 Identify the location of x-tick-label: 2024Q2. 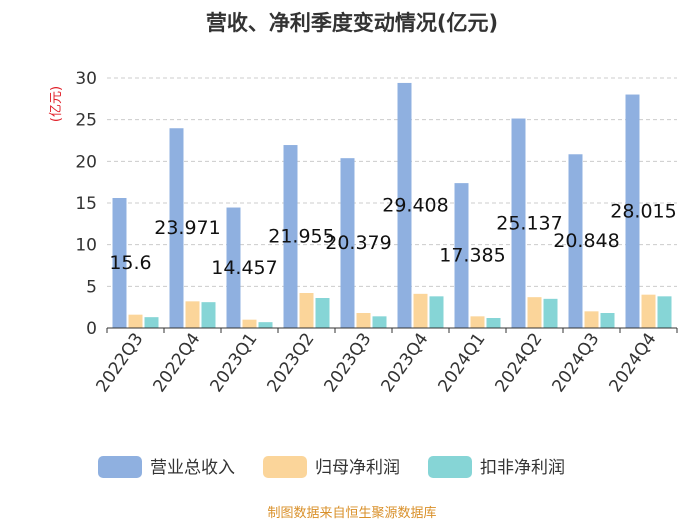
(519, 362).